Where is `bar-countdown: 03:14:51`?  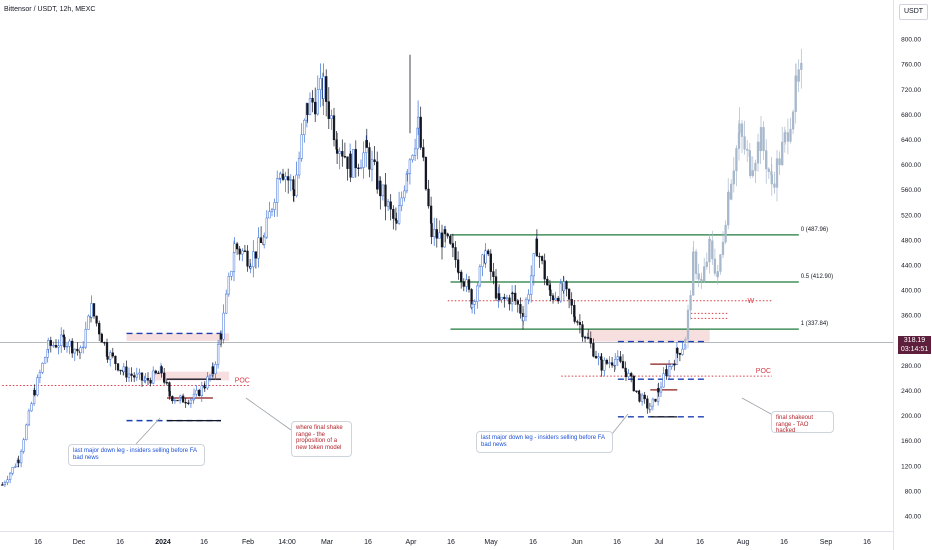
bar-countdown: 03:14:51 is located at coordinates (914, 349).